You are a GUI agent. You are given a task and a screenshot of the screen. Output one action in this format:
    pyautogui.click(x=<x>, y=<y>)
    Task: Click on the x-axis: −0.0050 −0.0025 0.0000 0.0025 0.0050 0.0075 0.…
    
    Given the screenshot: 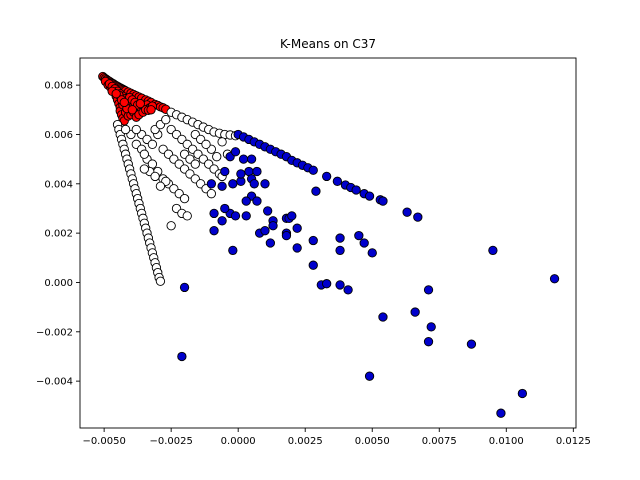 What is the action you would take?
    pyautogui.click(x=336, y=437)
    